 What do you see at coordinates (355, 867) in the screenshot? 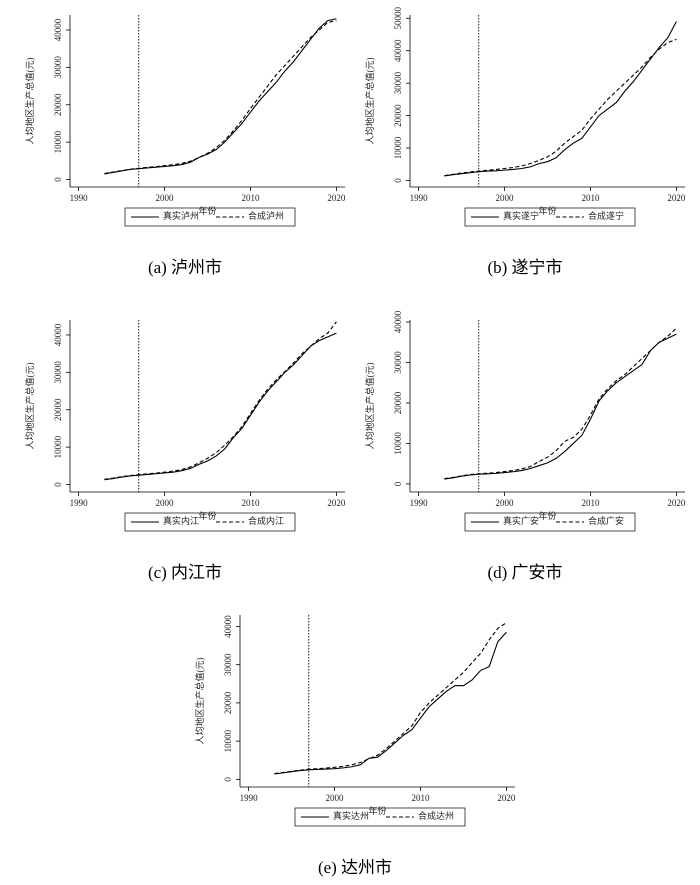
I see `caption: (e) 达州市` at bounding box center [355, 867].